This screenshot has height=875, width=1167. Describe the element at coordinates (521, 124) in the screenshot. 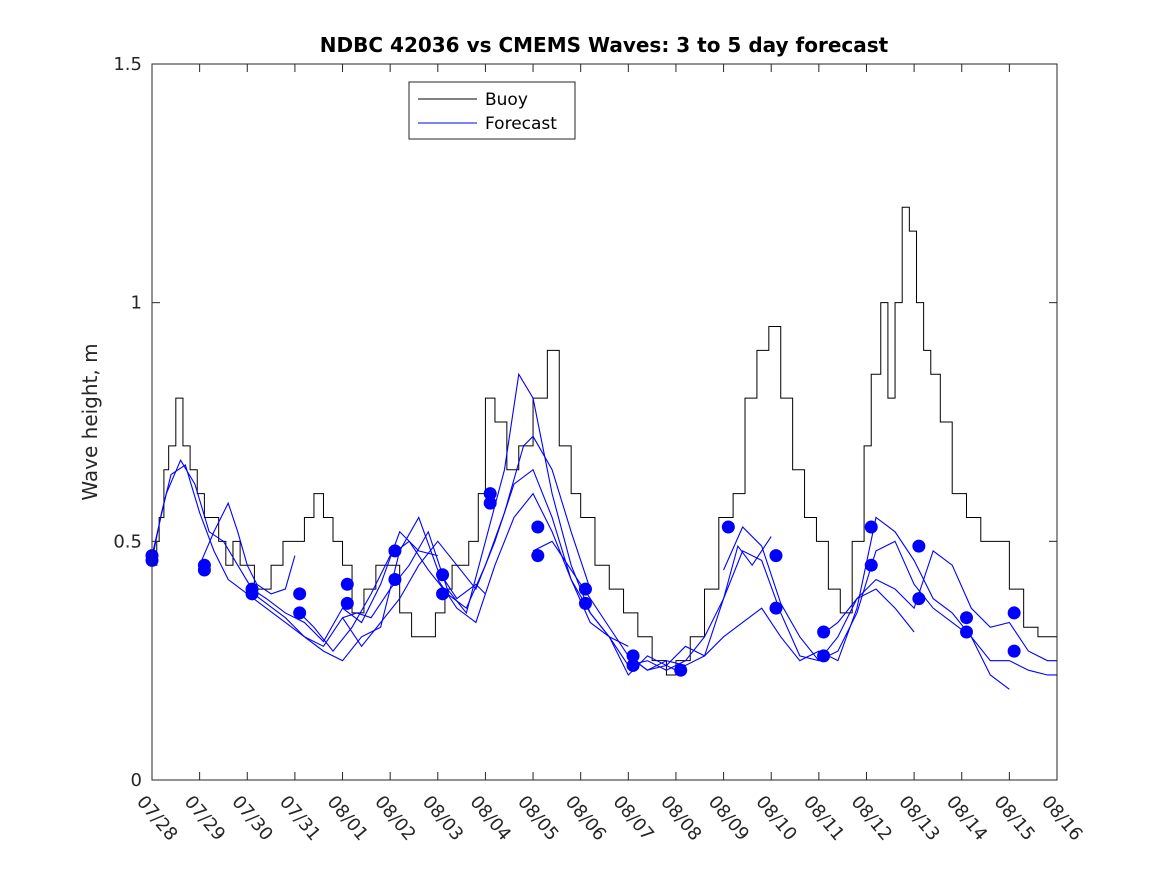

I see `legend-forecast-label: Forecast` at that location.